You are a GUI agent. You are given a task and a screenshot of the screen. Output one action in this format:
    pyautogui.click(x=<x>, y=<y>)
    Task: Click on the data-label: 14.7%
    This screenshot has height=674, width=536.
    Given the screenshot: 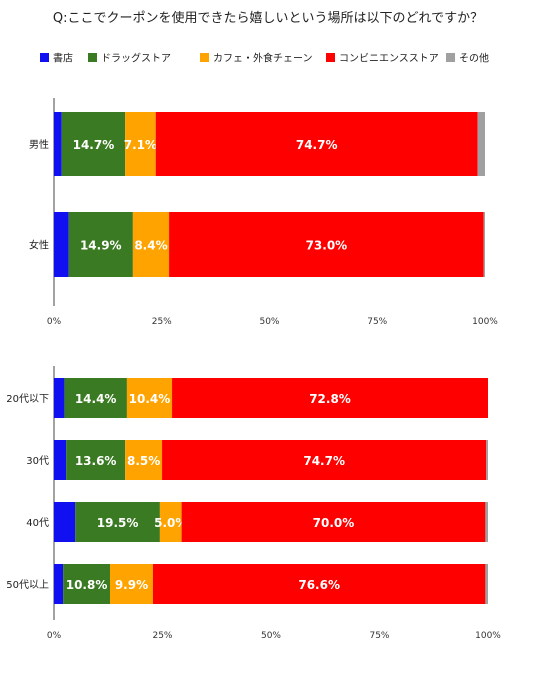 What is the action you would take?
    pyautogui.click(x=94, y=145)
    